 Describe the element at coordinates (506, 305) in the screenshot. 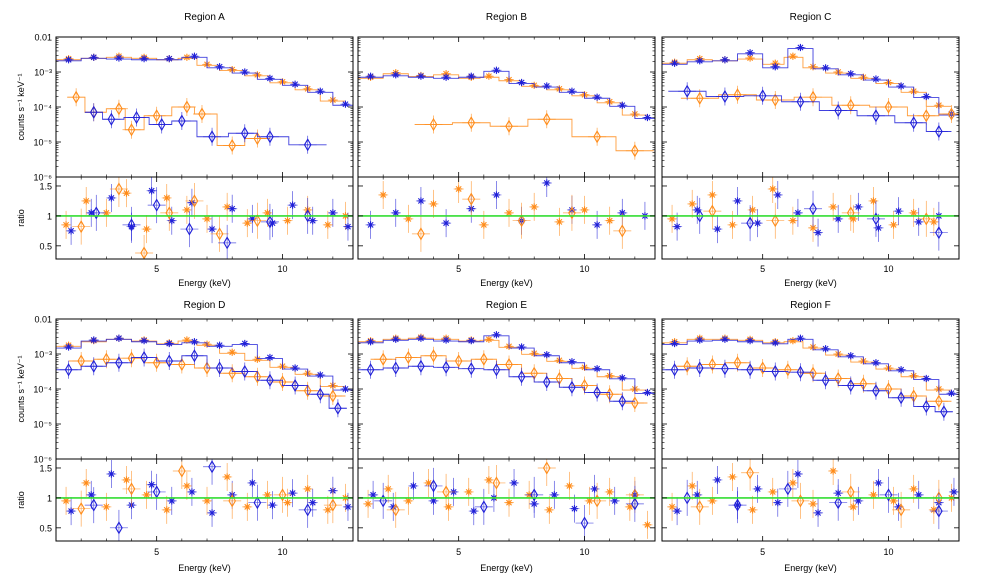

I see `panel-title: Region E` at that location.